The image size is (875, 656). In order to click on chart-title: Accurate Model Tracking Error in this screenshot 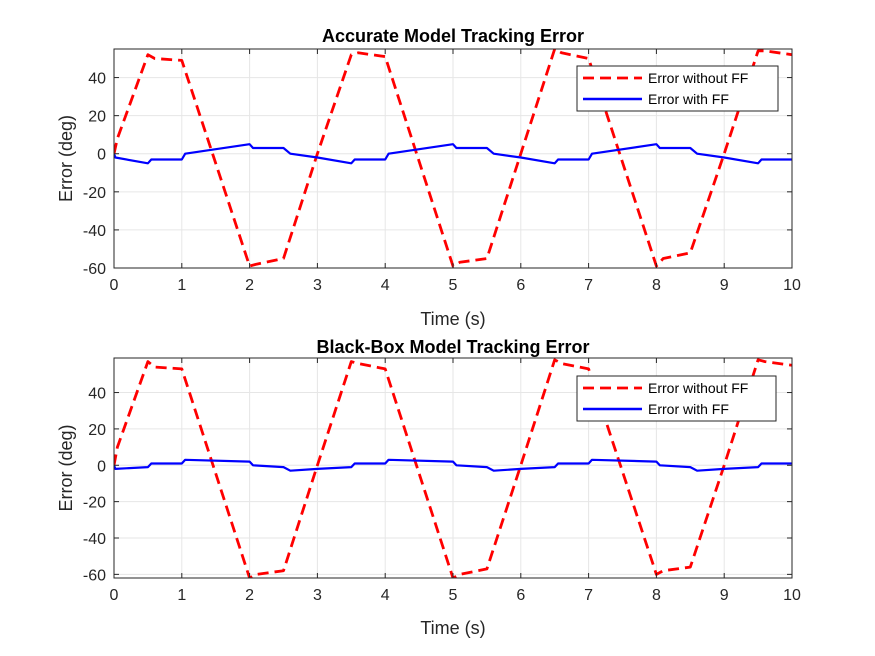, I will do `click(453, 36)`.